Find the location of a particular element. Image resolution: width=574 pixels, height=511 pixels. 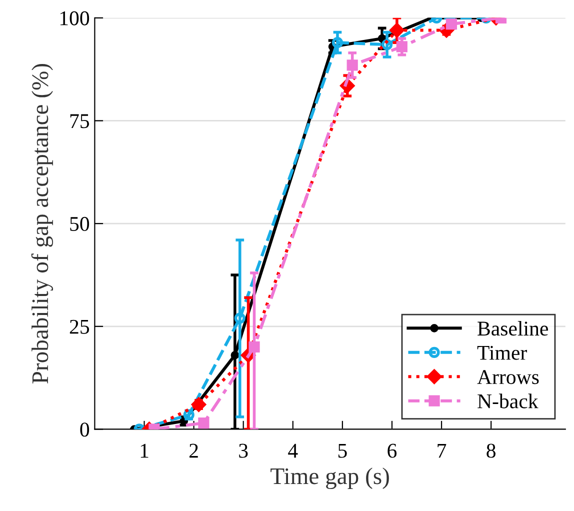

x-tick-label: 8 is located at coordinates (491, 451).